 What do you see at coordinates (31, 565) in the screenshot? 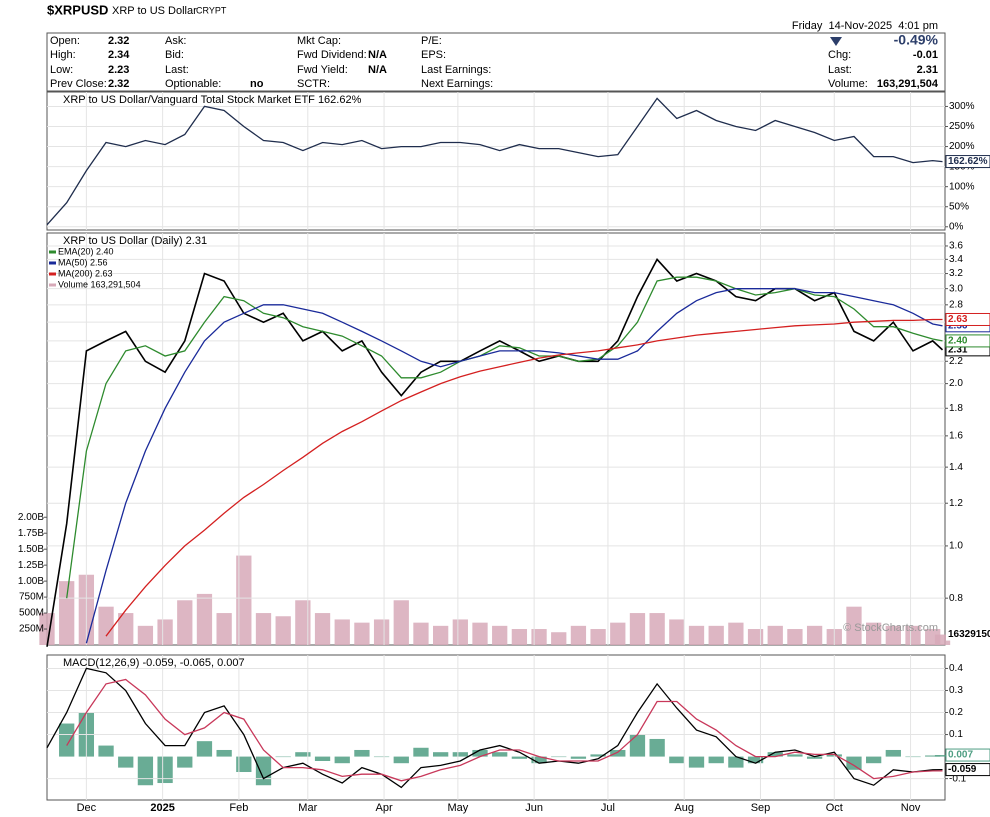
I see `y2-tick-label: 1.25B` at bounding box center [31, 565].